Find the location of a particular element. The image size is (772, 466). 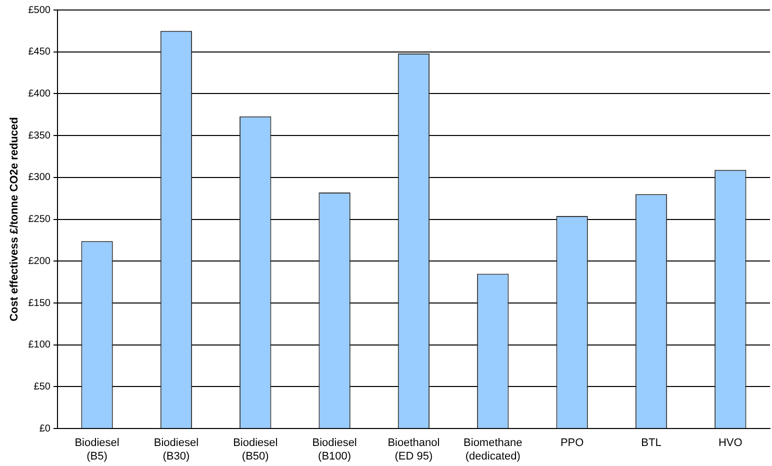

y-tick-label: £50 is located at coordinates (42, 386).